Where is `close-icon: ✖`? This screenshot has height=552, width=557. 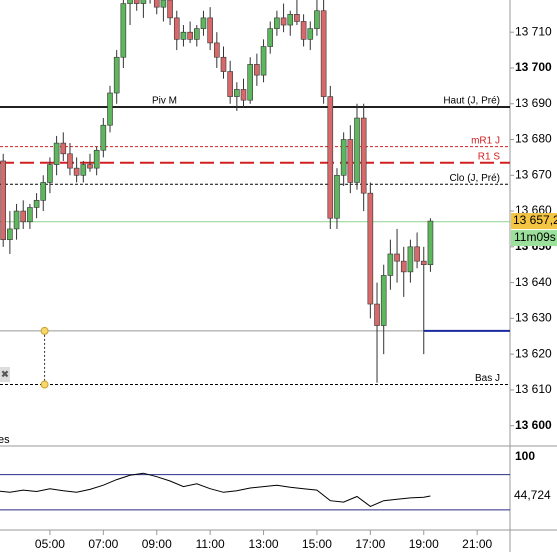
close-icon: ✖ is located at coordinates (5, 375).